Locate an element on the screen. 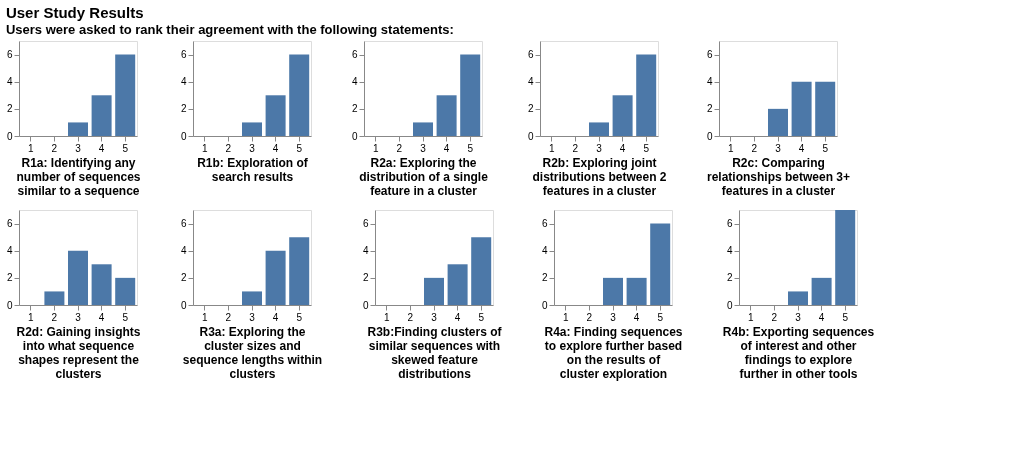 The width and height of the screenshot is (1015, 462). x-axis-title: R1b: Exploration of search results is located at coordinates (253, 169).